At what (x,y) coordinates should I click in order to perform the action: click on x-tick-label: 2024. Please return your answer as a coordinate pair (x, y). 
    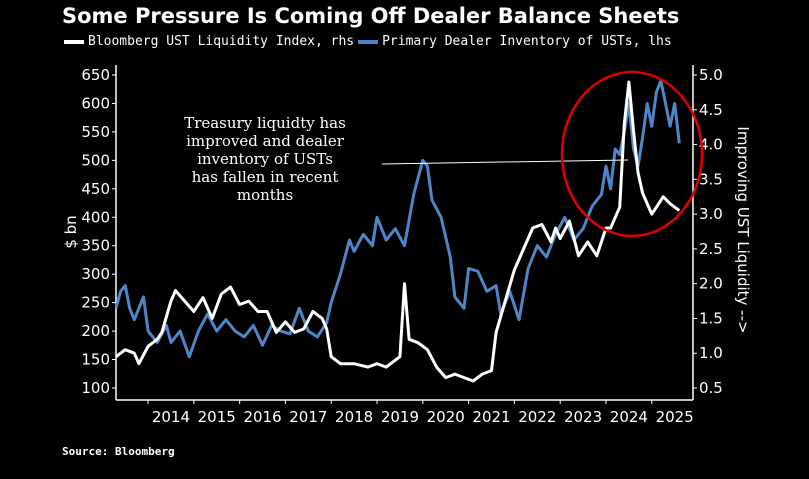
    Looking at the image, I should click on (629, 417).